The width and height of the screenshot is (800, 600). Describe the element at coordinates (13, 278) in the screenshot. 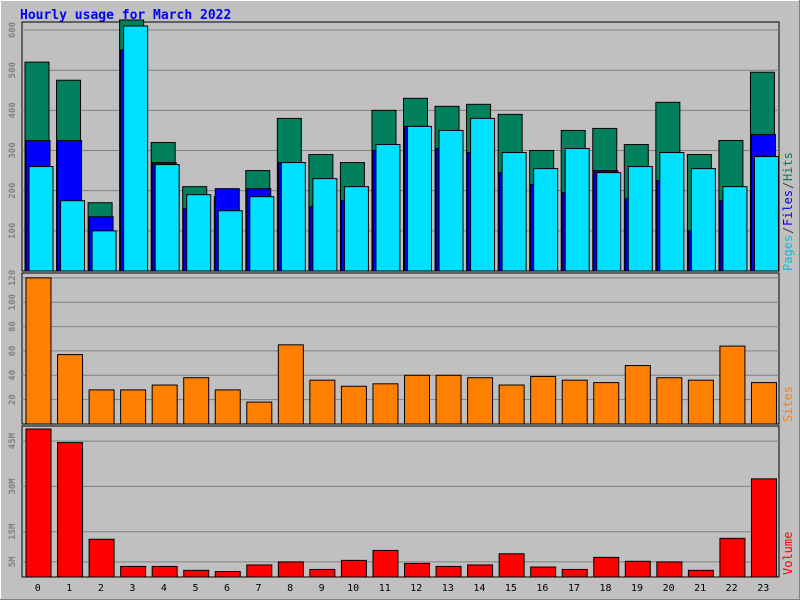

I see `y-tick-label: 120` at that location.